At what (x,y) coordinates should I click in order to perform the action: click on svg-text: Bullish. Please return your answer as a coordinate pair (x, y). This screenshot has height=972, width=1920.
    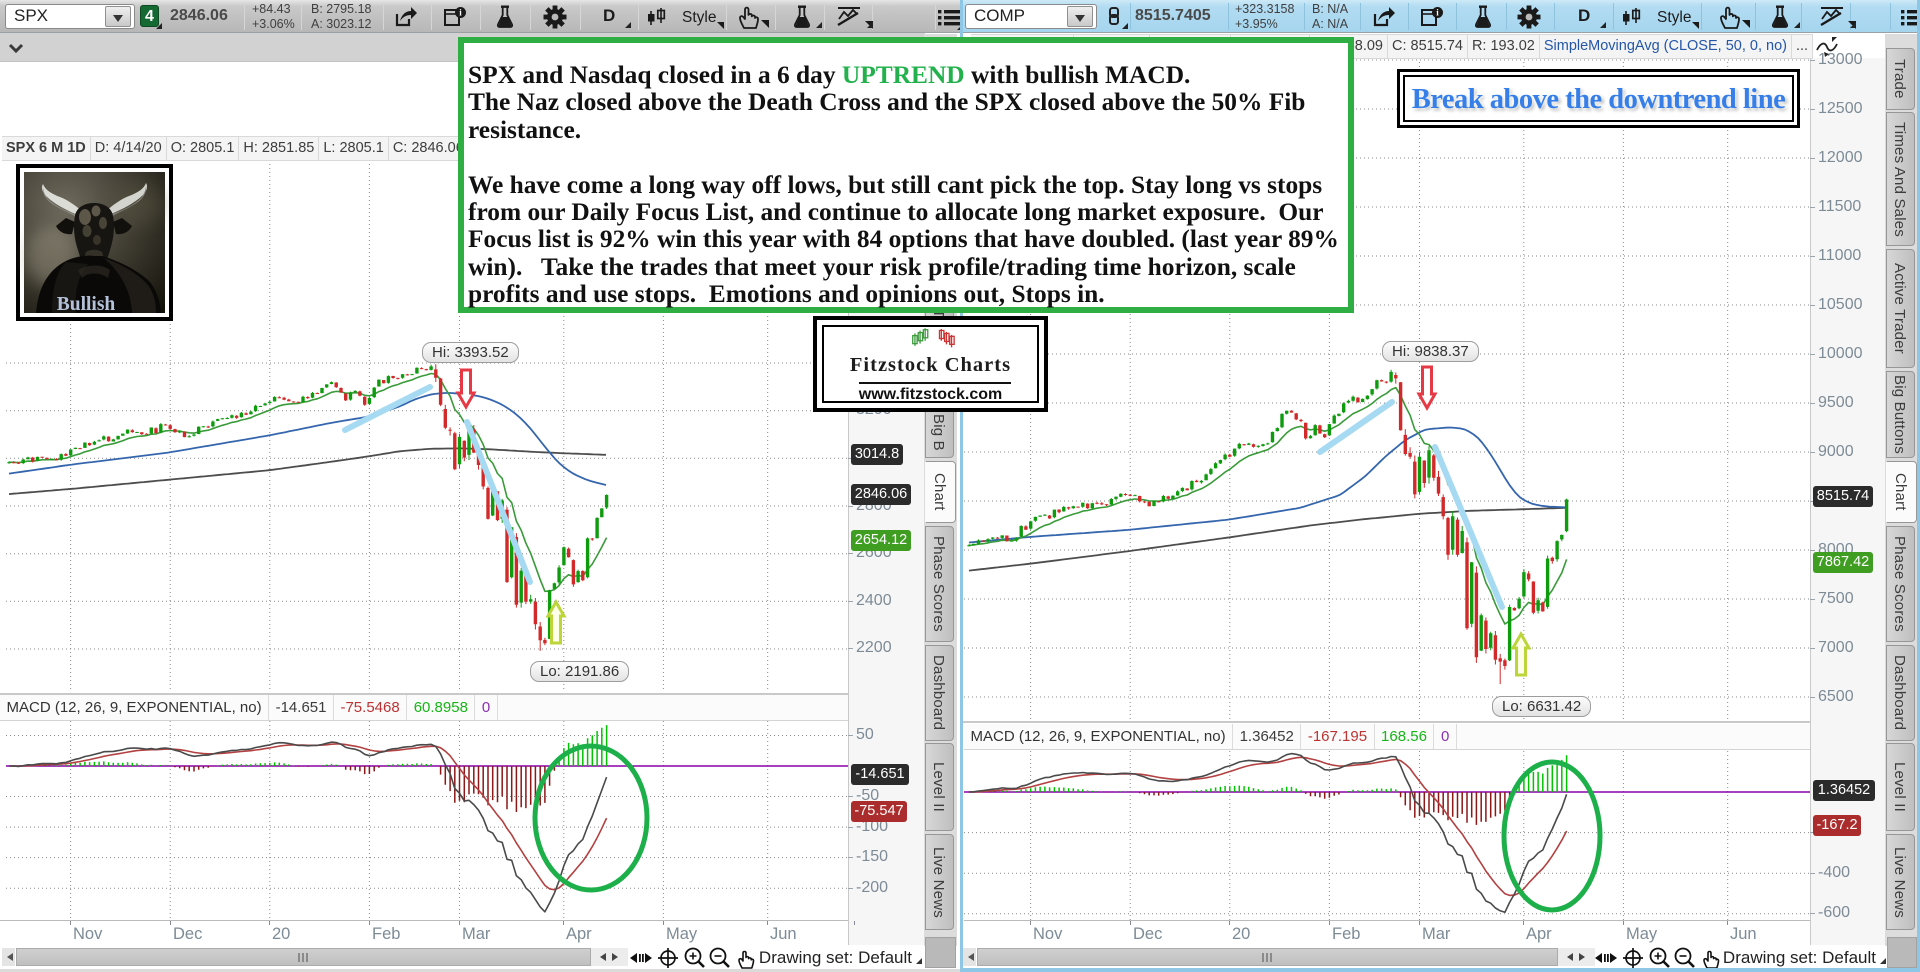
    Looking at the image, I should click on (86, 304).